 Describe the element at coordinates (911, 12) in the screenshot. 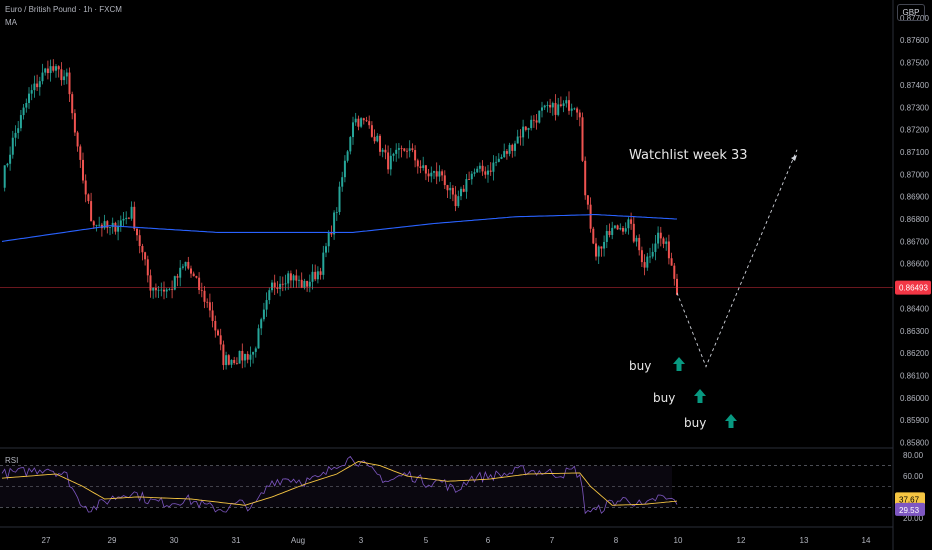

I see `currency-button: GBP` at that location.